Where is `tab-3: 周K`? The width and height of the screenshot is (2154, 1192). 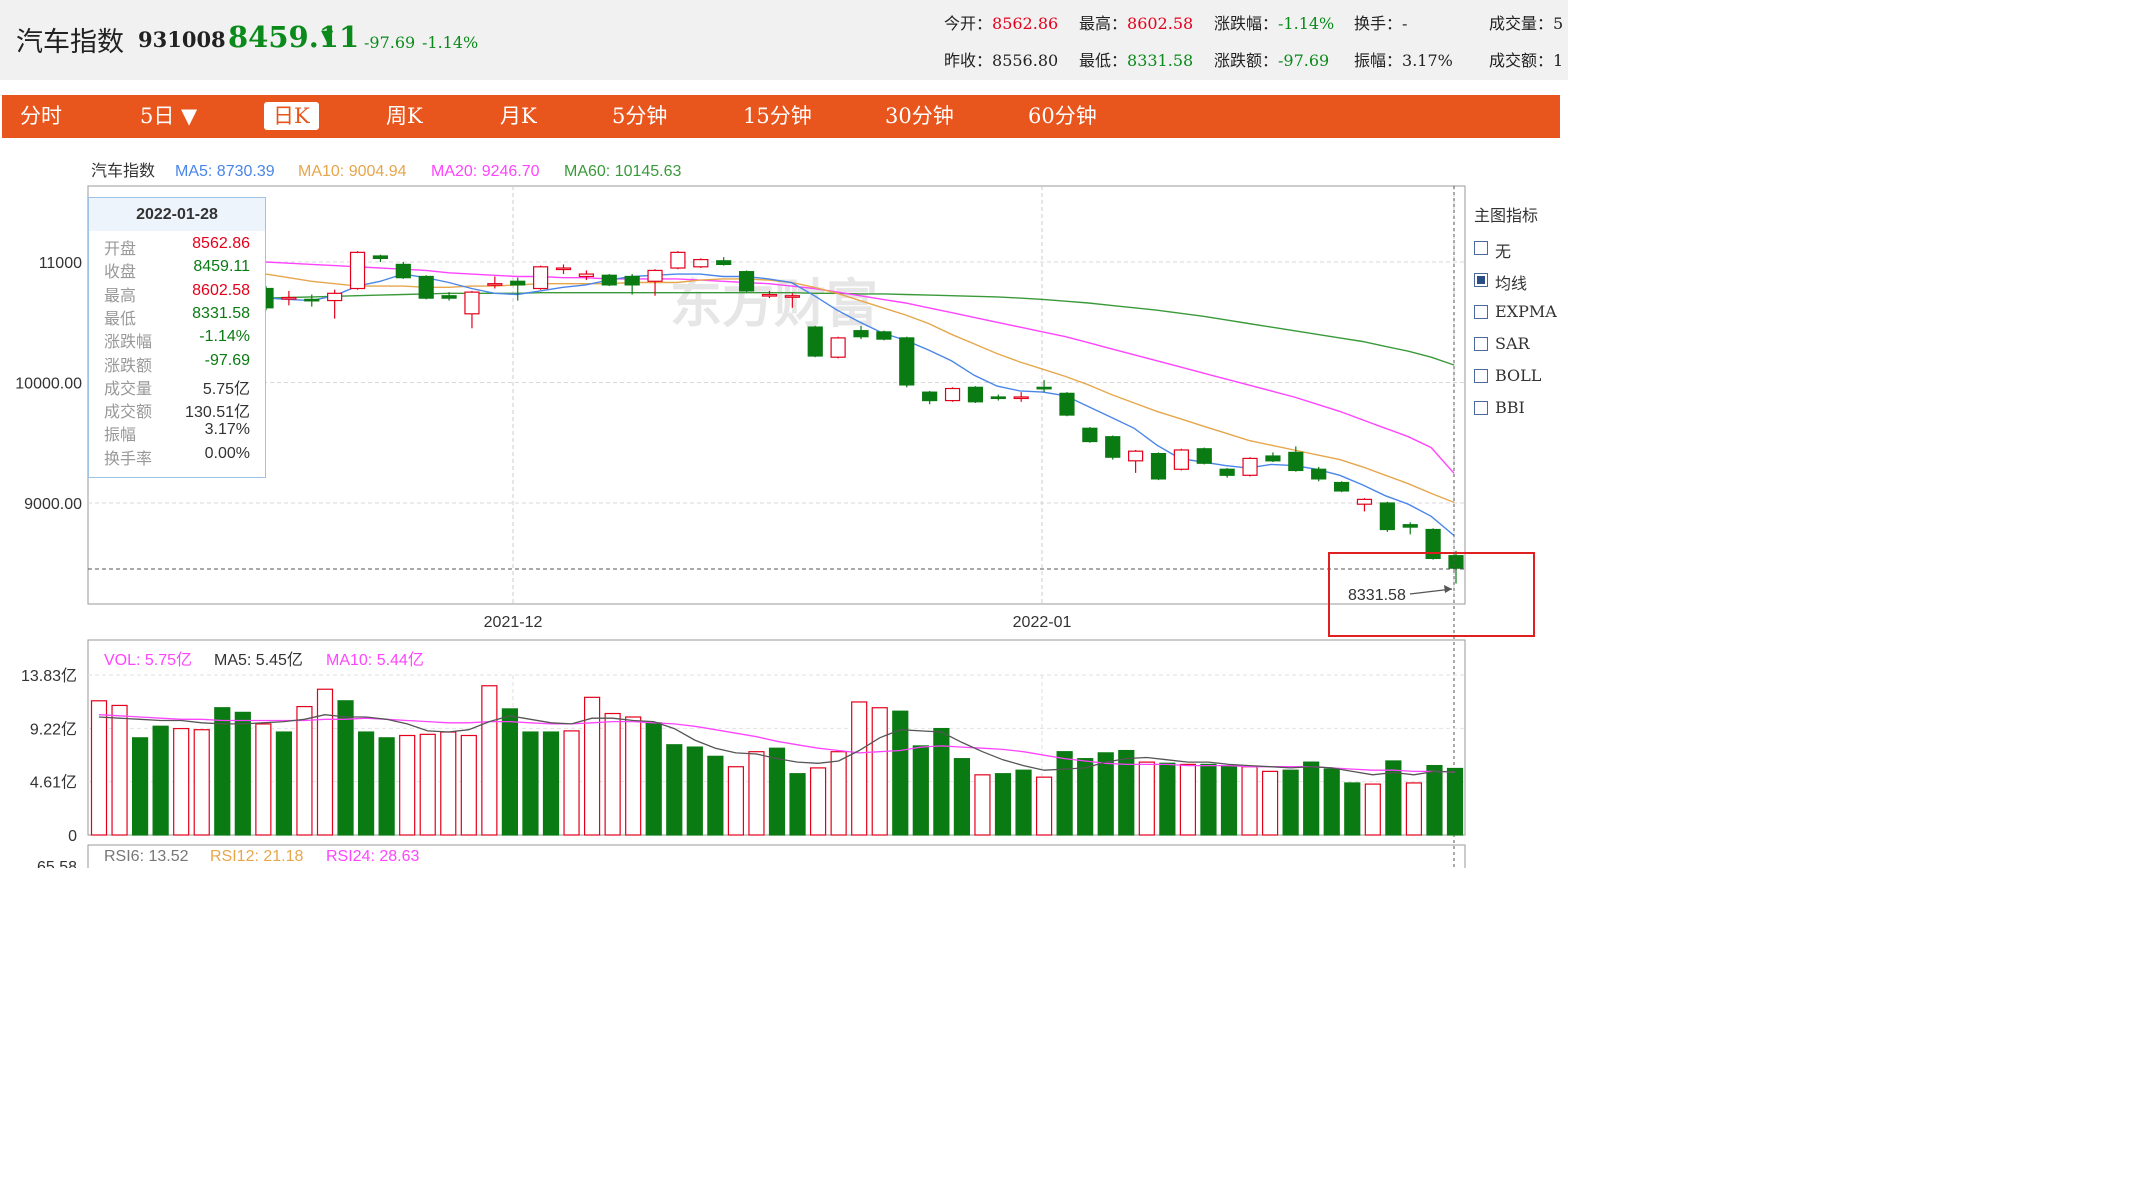
tab-3: 周K is located at coordinates (404, 116).